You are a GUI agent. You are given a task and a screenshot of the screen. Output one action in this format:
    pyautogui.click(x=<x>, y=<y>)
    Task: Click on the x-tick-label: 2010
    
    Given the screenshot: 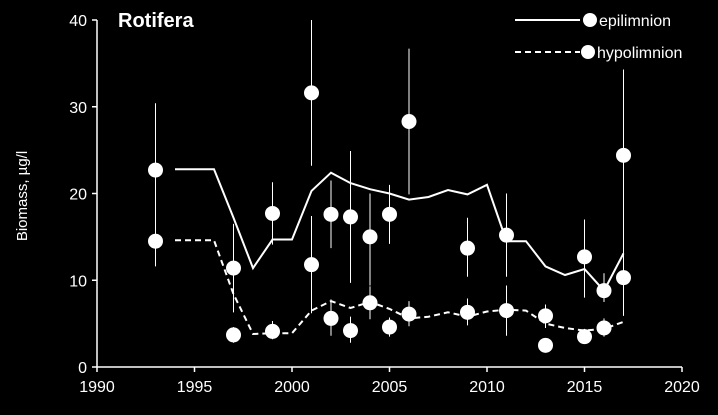 What is the action you would take?
    pyautogui.click(x=487, y=387)
    